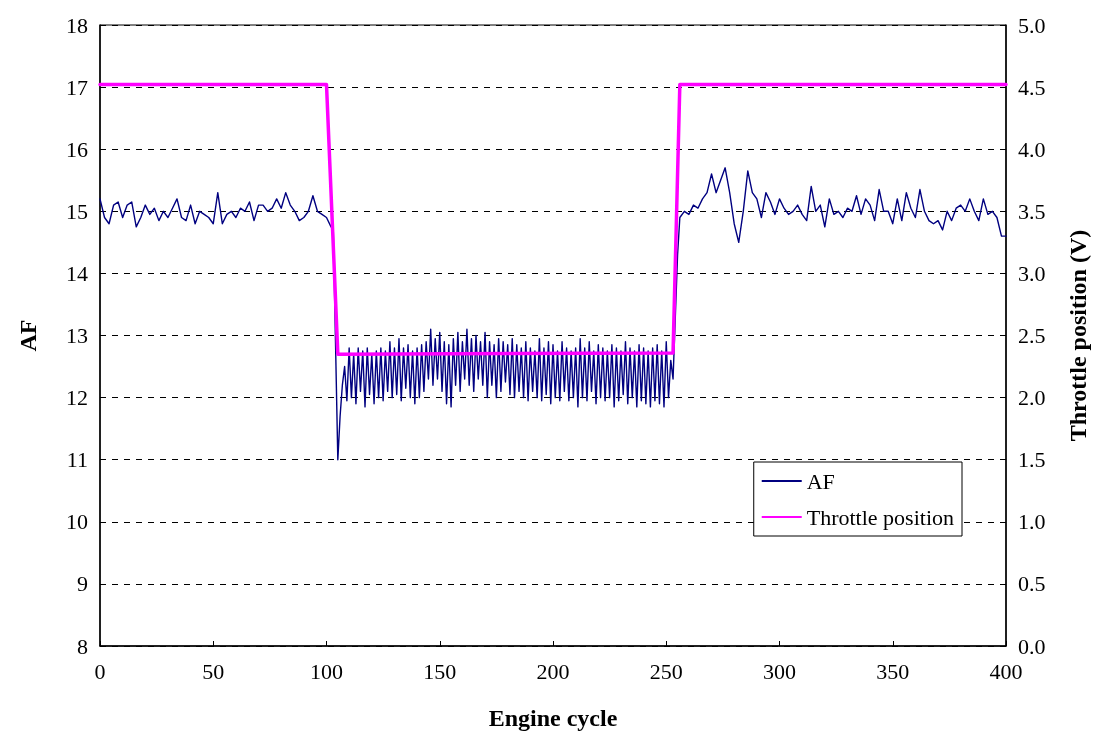 Image resolution: width=1112 pixels, height=750 pixels. Describe the element at coordinates (326, 671) in the screenshot. I see `x-tick-label: 100` at that location.